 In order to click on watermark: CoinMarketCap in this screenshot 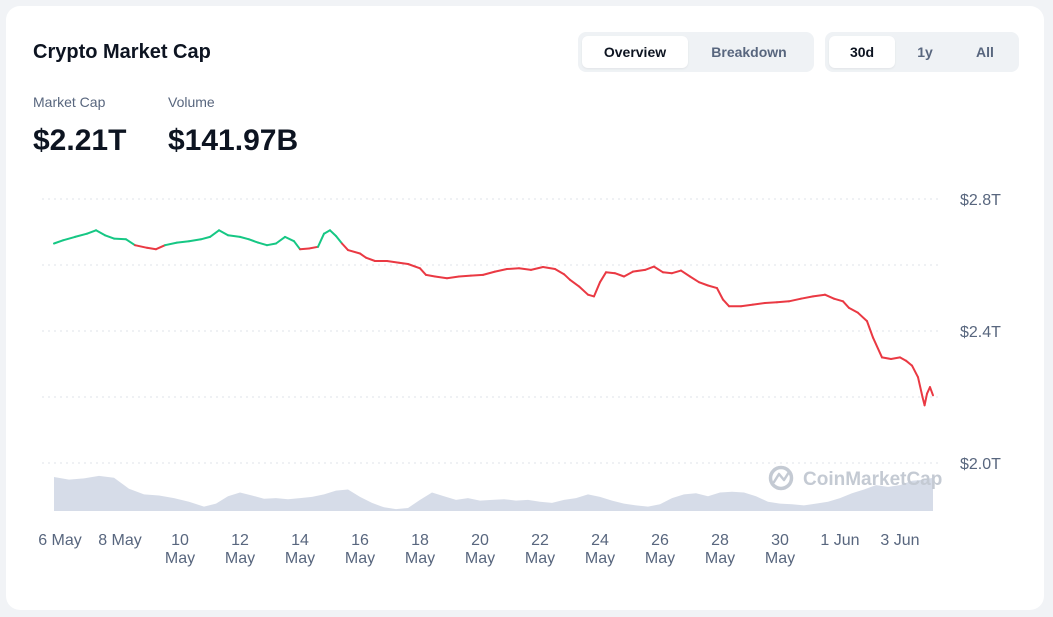, I will do `click(855, 478)`.